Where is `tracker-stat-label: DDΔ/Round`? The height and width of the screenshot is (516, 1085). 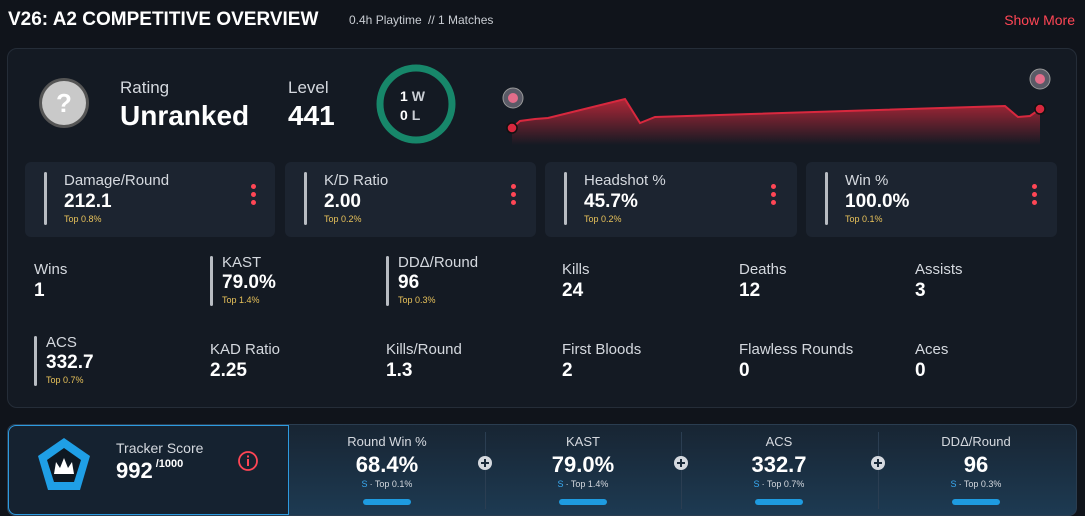
tracker-stat-label: DDΔ/Round is located at coordinates (976, 441).